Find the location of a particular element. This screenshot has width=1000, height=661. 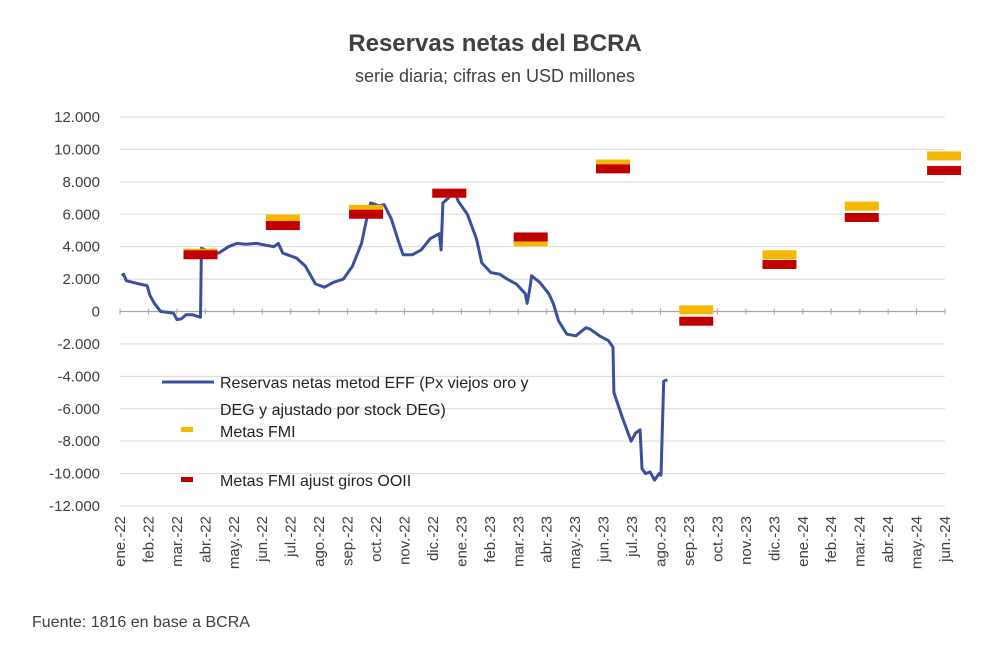

y-tick-label: -4.000 is located at coordinates (78, 376).